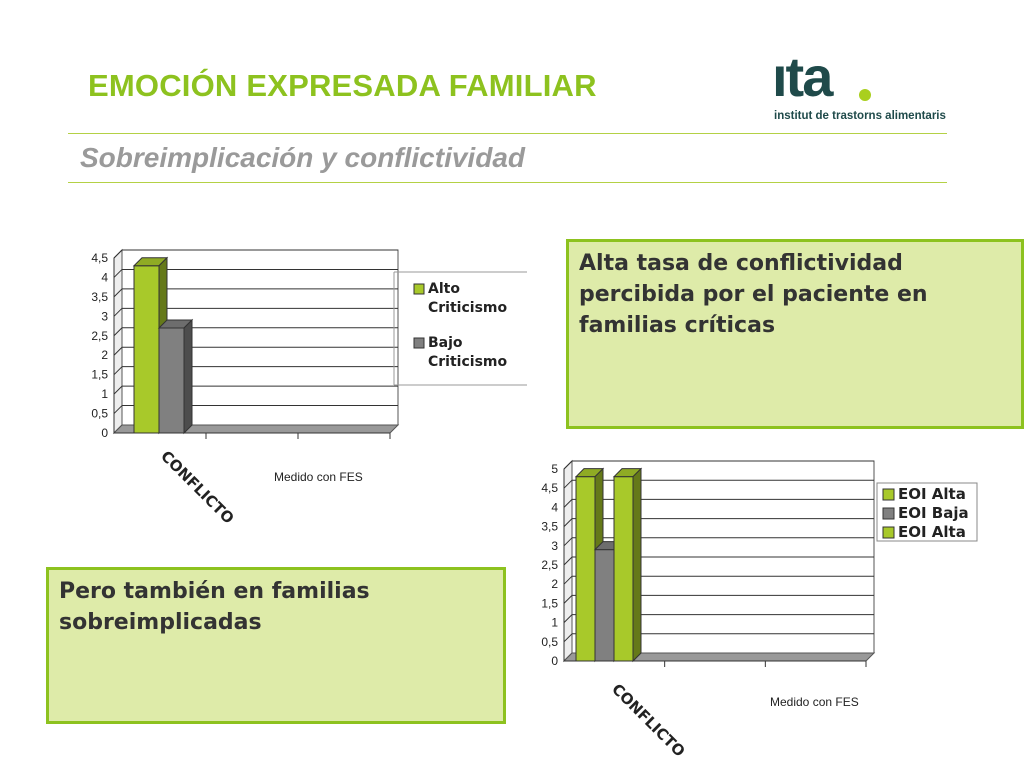 This screenshot has height=768, width=1024. Describe the element at coordinates (276, 645) in the screenshot. I see `callout-overinvolved-families: Pero también en familias sobreimplicadas` at that location.